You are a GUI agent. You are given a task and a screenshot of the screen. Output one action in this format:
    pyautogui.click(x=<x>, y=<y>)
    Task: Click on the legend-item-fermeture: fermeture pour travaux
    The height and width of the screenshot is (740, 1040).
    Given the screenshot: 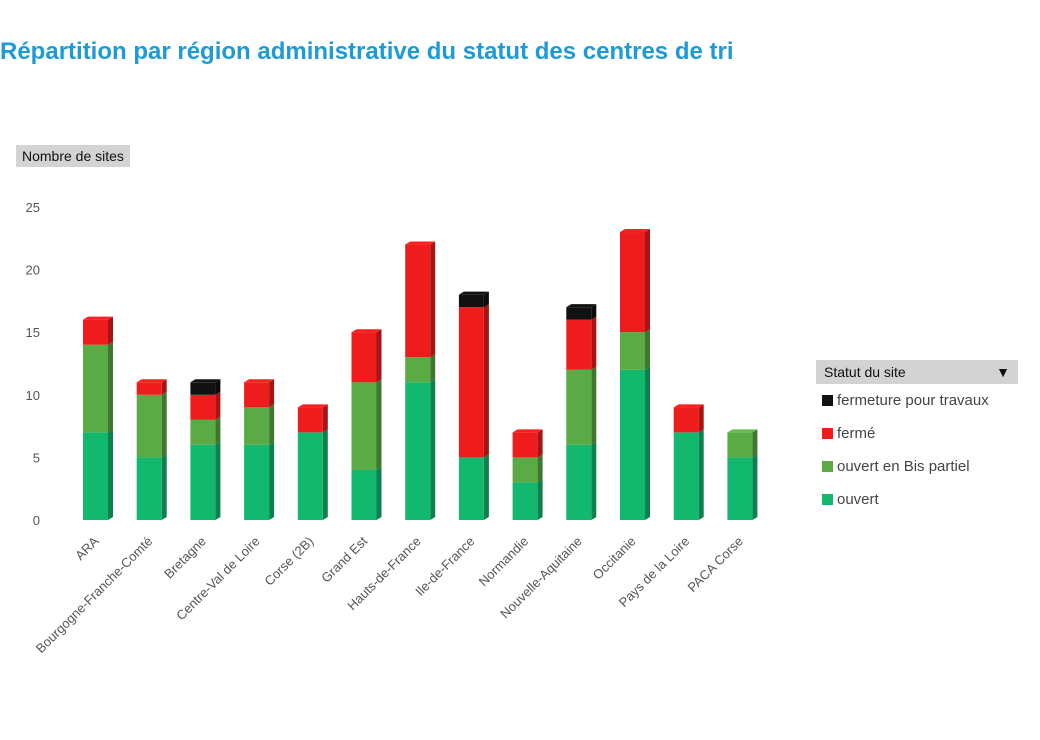 What is the action you would take?
    pyautogui.click(x=921, y=400)
    